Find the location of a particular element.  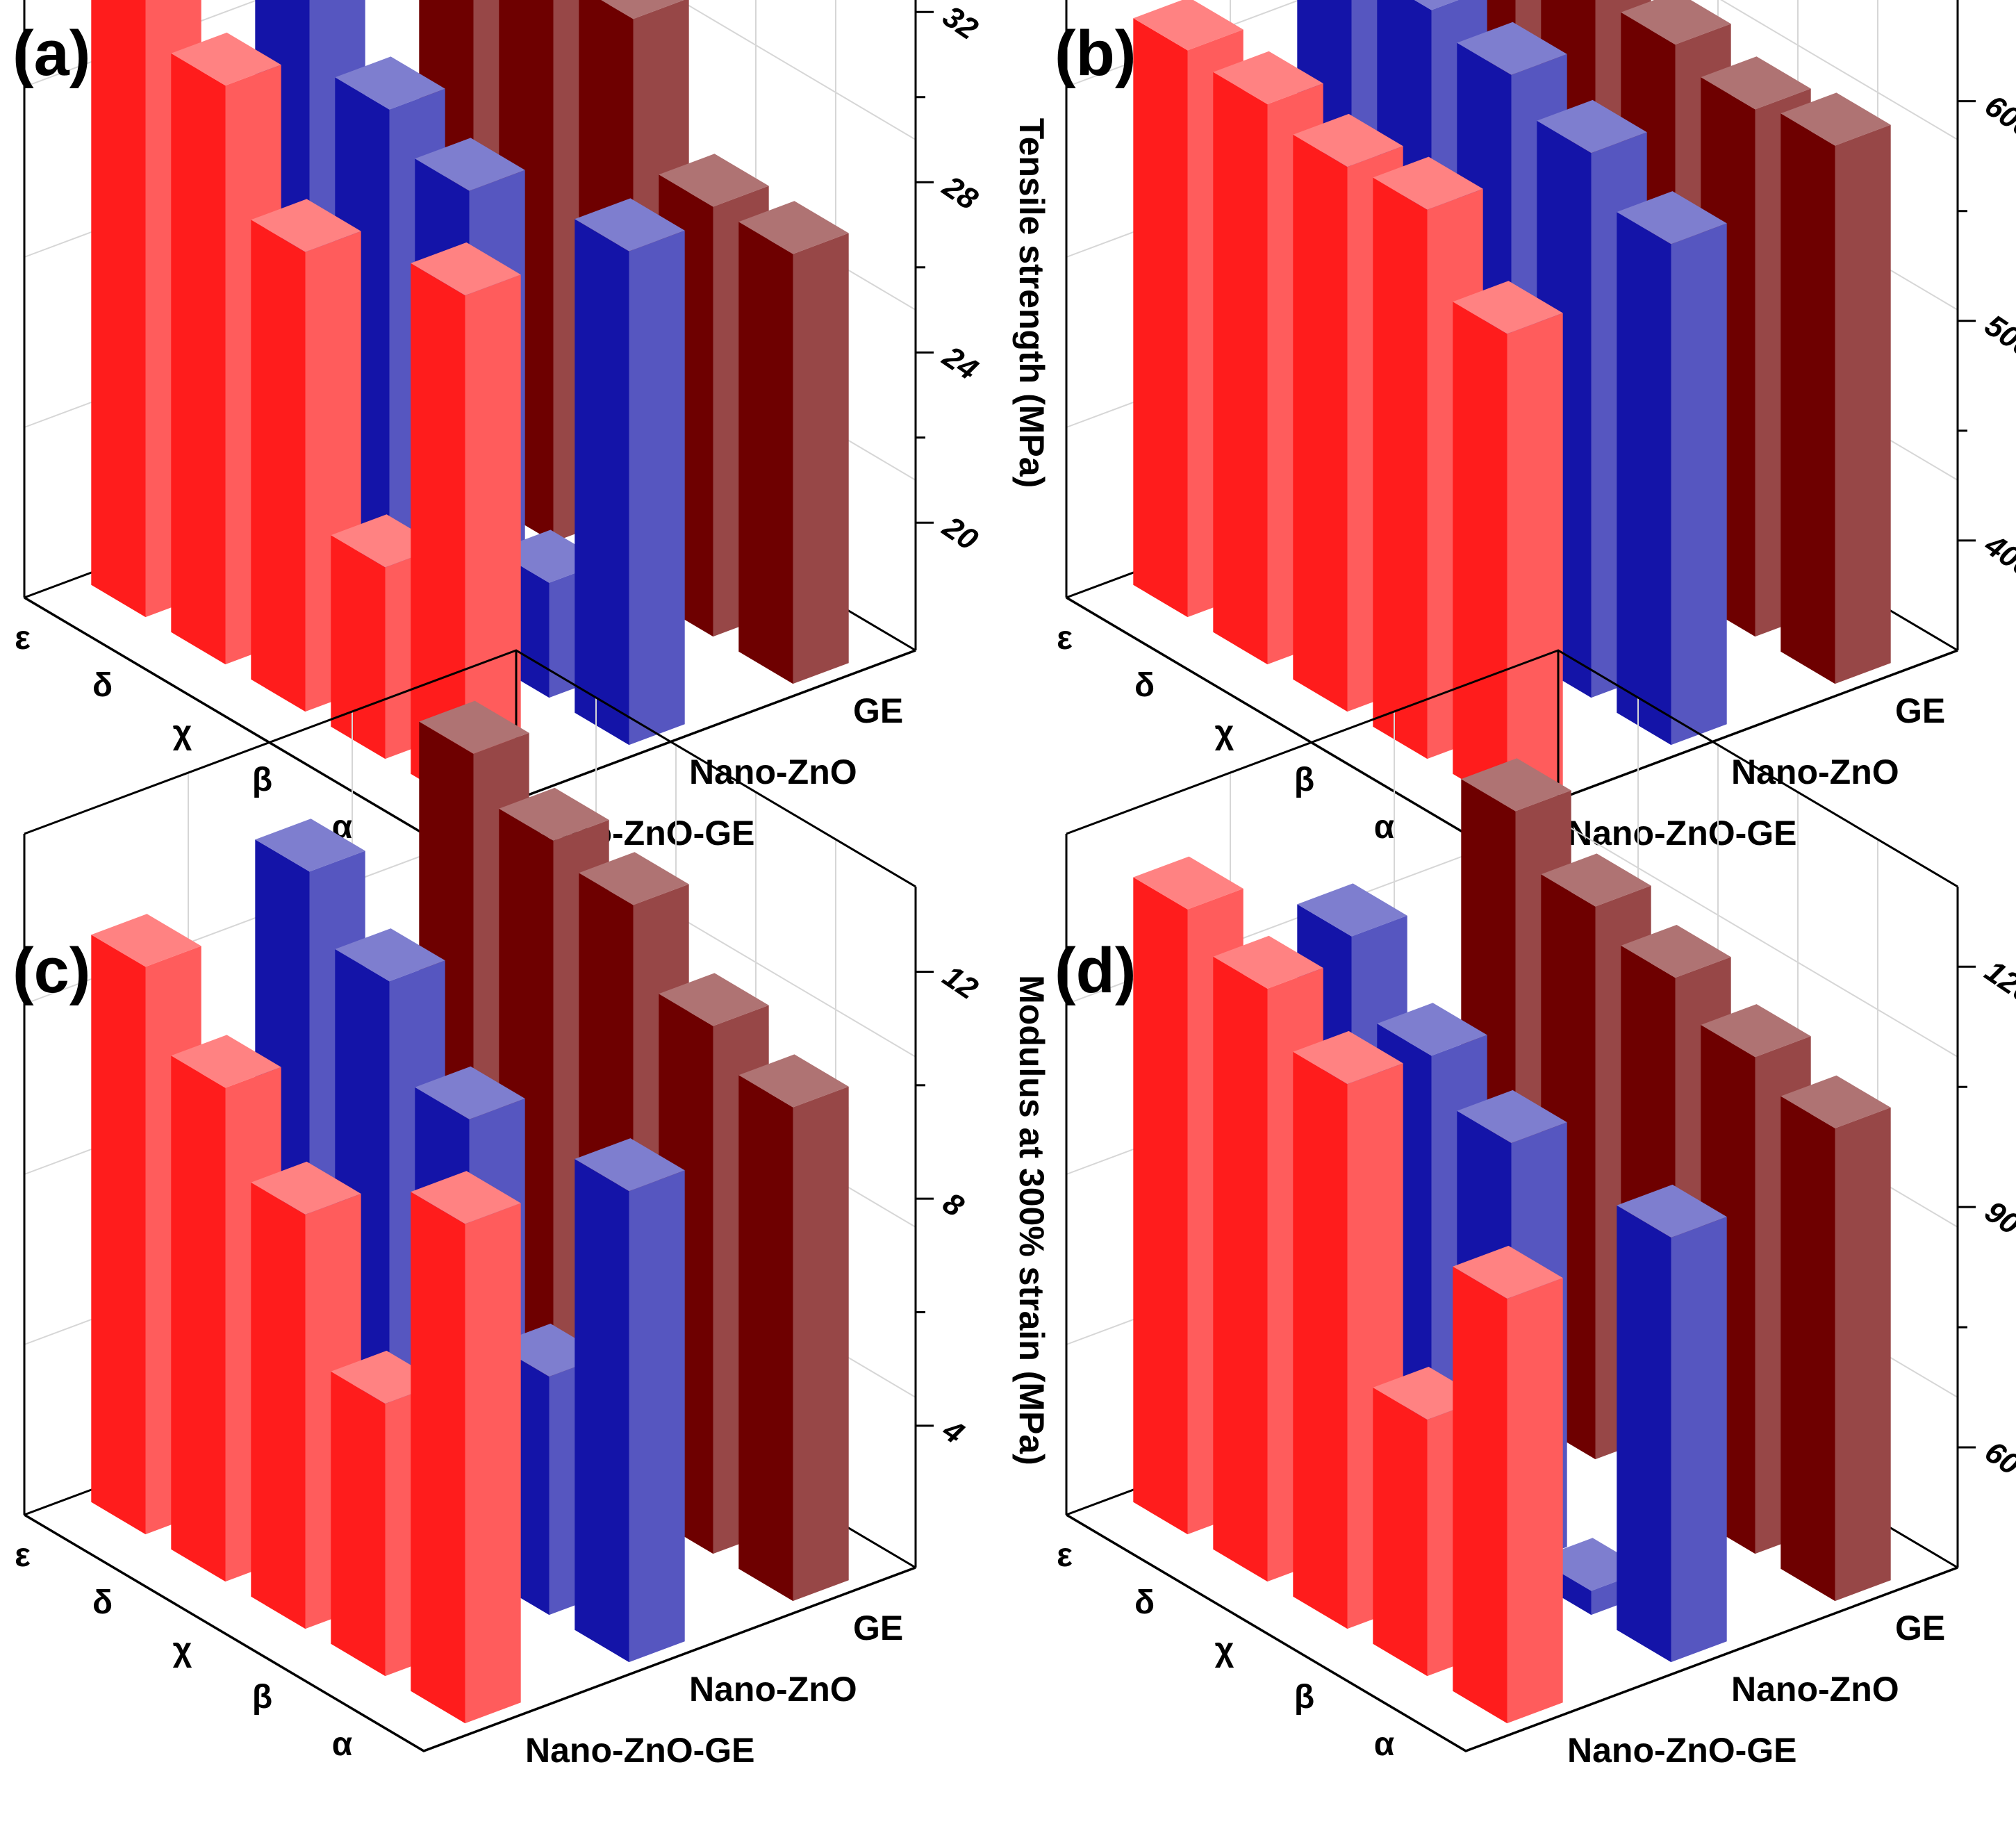

z-tick-label: 24 is located at coordinates (960, 363).